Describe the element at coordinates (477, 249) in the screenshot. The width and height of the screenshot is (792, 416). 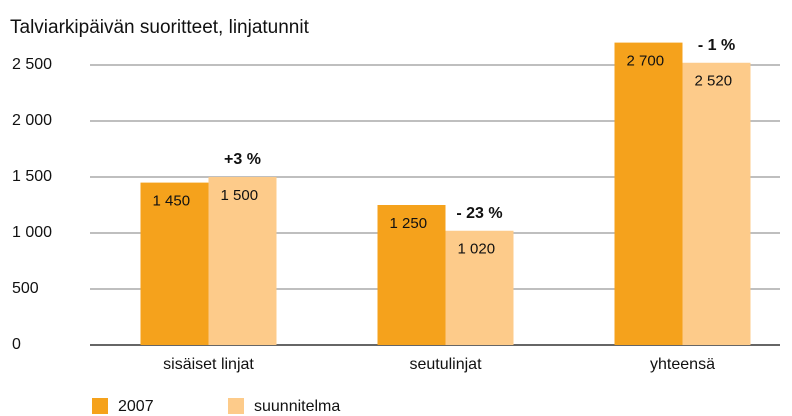
I see `value-label: 1 020` at that location.